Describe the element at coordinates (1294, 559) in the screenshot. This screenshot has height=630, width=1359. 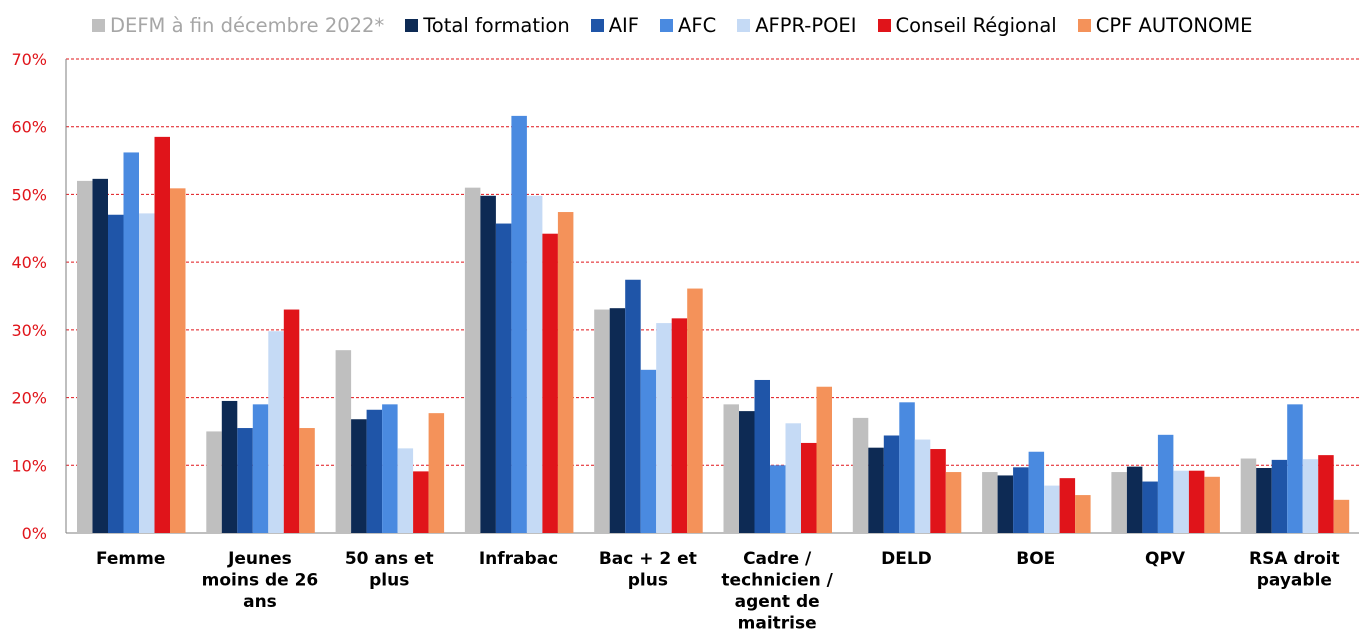
I see `x-category-label: RSA droit` at that location.